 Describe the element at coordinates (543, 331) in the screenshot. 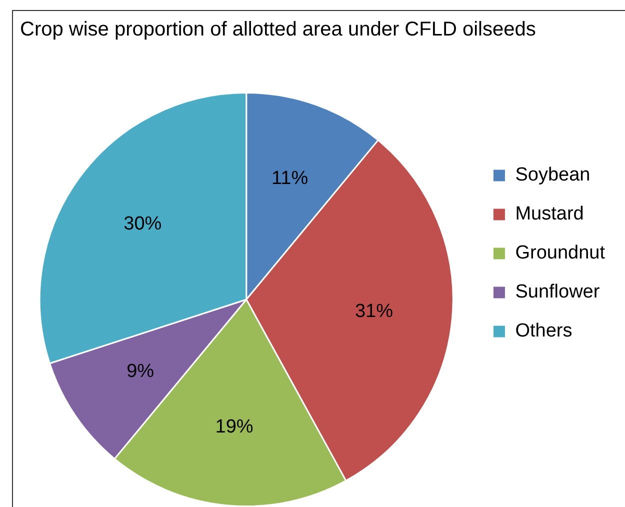

I see `legend-label: Others` at that location.